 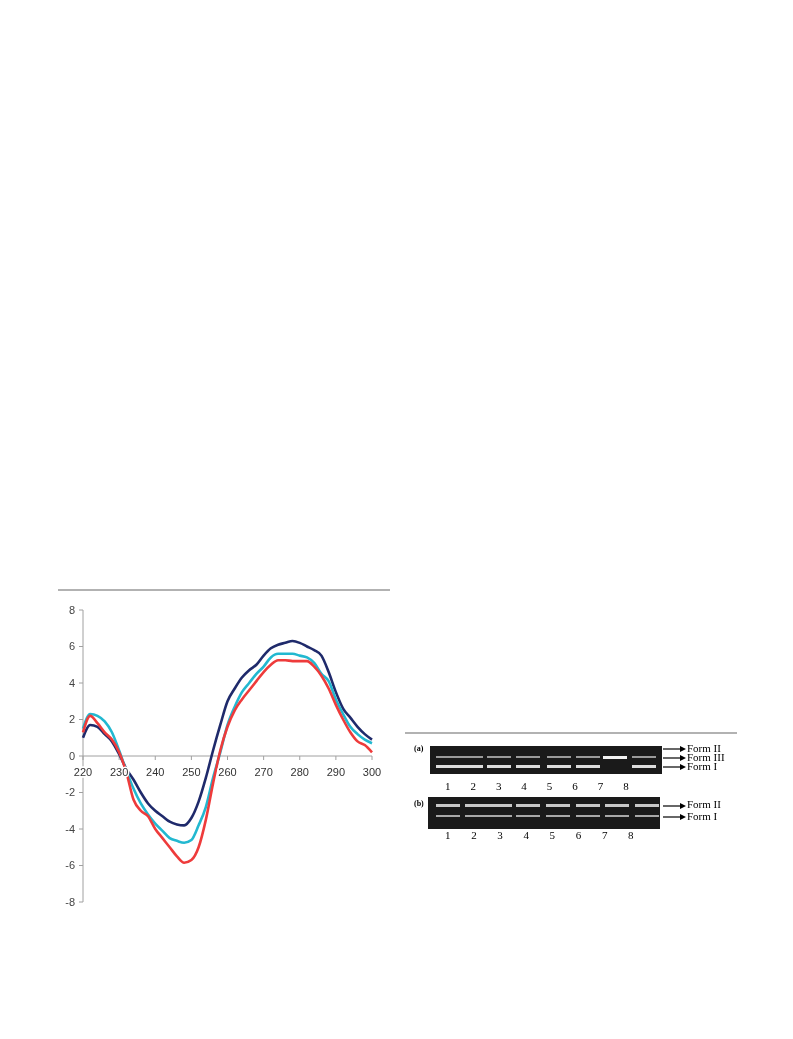 What do you see at coordinates (372, 772) in the screenshot?
I see `x-tick-label: 300` at bounding box center [372, 772].